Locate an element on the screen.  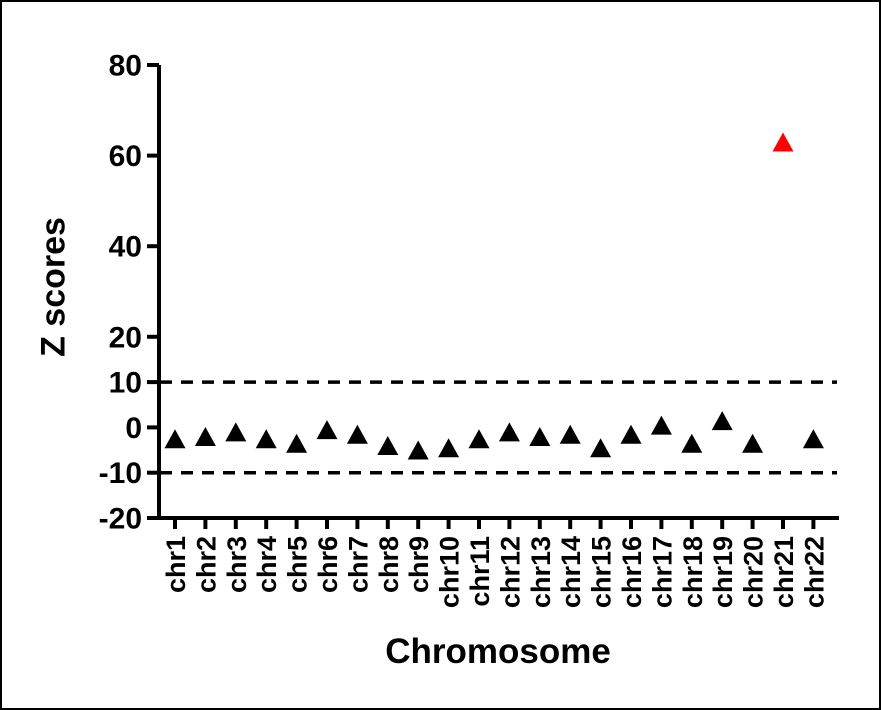
y-tick-label-40: 40 is located at coordinates (125, 247).